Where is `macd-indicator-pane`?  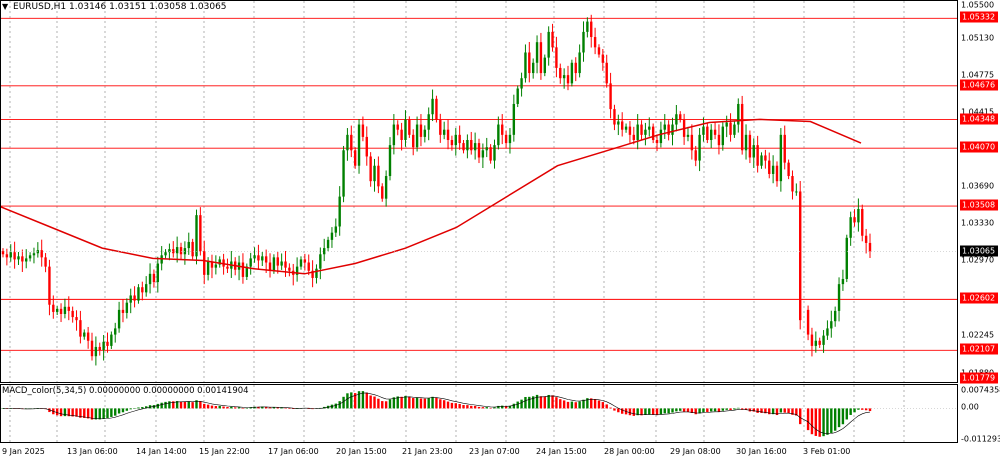
macd-indicator-pane is located at coordinates (479, 413).